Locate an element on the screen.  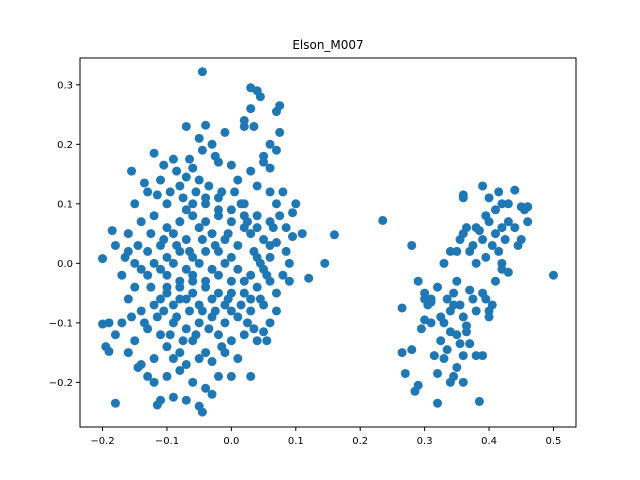
y-tick-label: 0.3 is located at coordinates (65, 85).